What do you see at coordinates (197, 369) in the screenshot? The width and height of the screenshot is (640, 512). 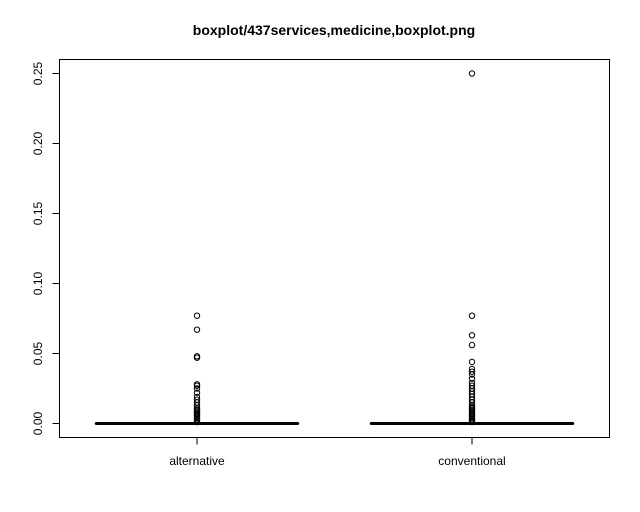 I see `box-alternative` at bounding box center [197, 369].